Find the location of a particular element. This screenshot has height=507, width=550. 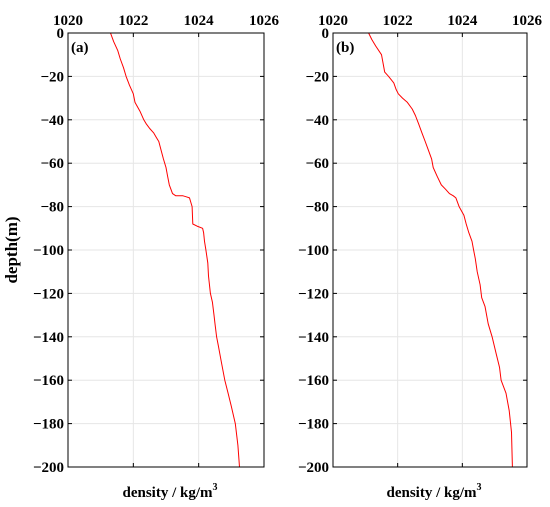

y-axis-label: depth(m) is located at coordinates (11, 249).